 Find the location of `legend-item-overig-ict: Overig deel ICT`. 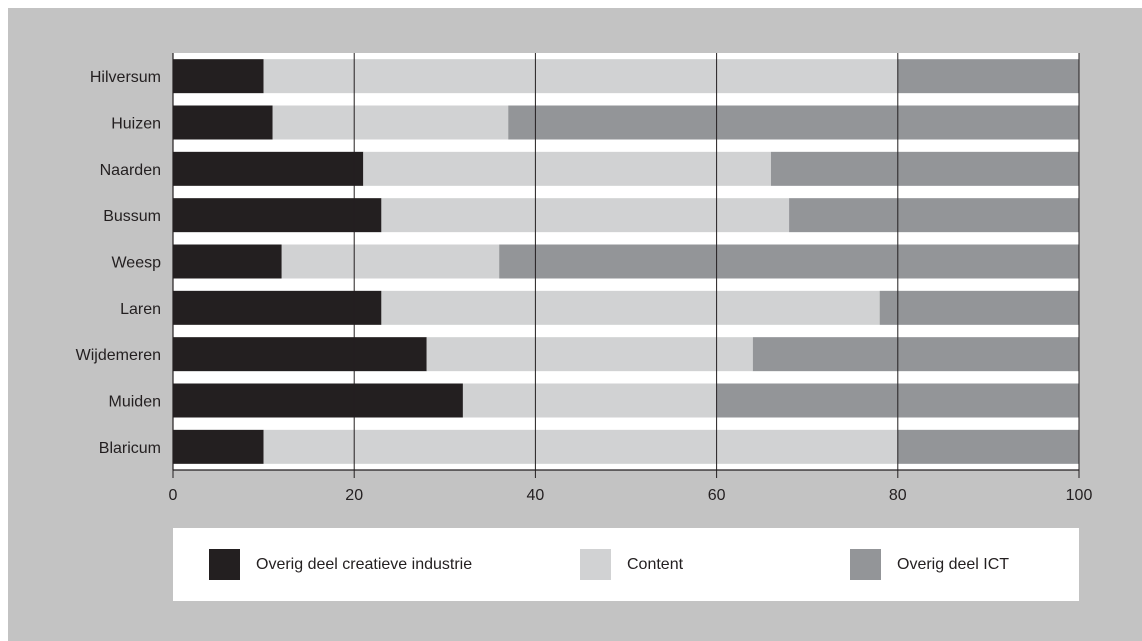

legend-item-overig-ict: Overig deel ICT is located at coordinates (929, 564).